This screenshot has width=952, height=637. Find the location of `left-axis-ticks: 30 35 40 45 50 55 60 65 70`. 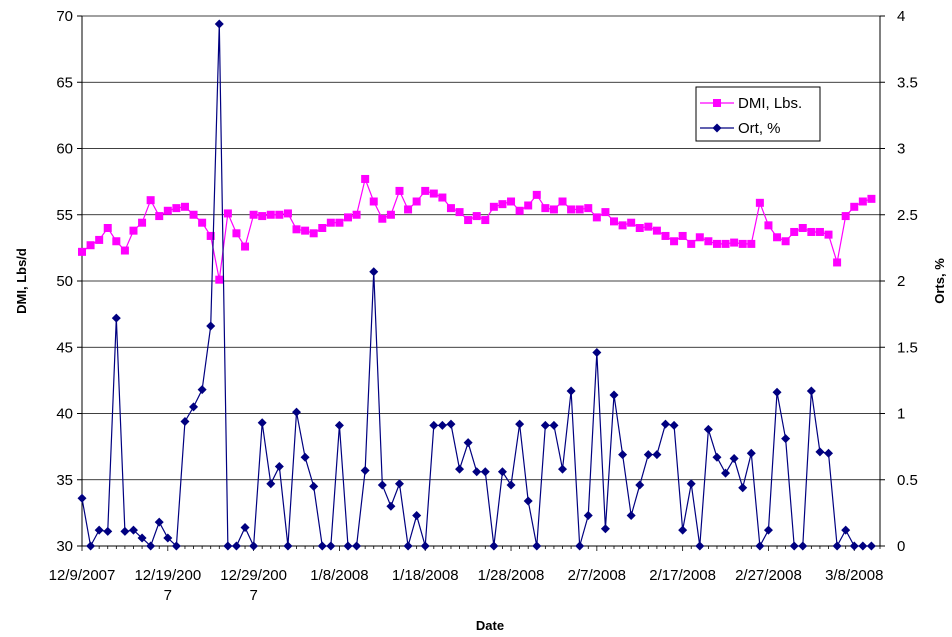

left-axis-ticks: 30 35 40 45 50 55 60 65 70 is located at coordinates (69, 281).